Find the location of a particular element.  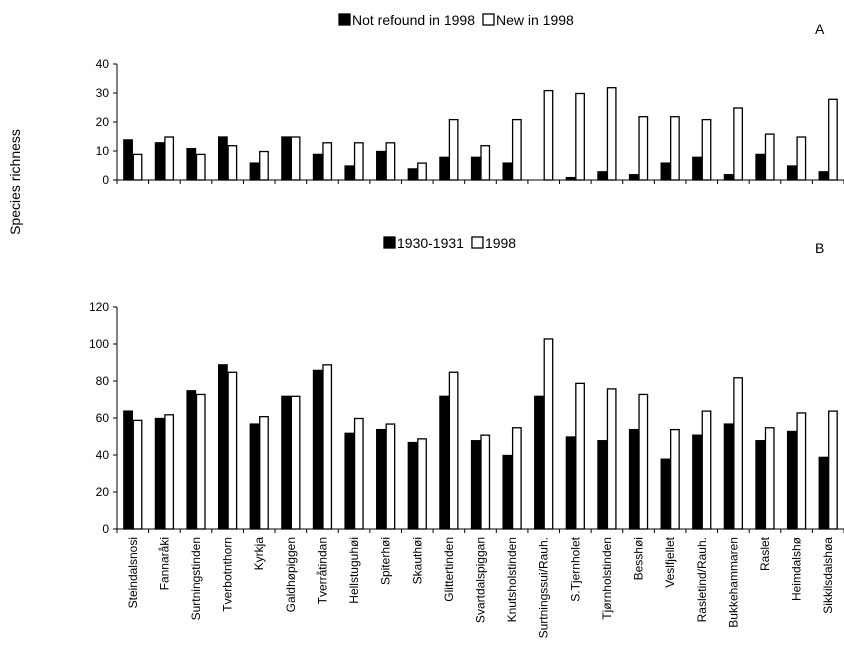

x-tick-label: Heimdalshø is located at coordinates (797, 568).